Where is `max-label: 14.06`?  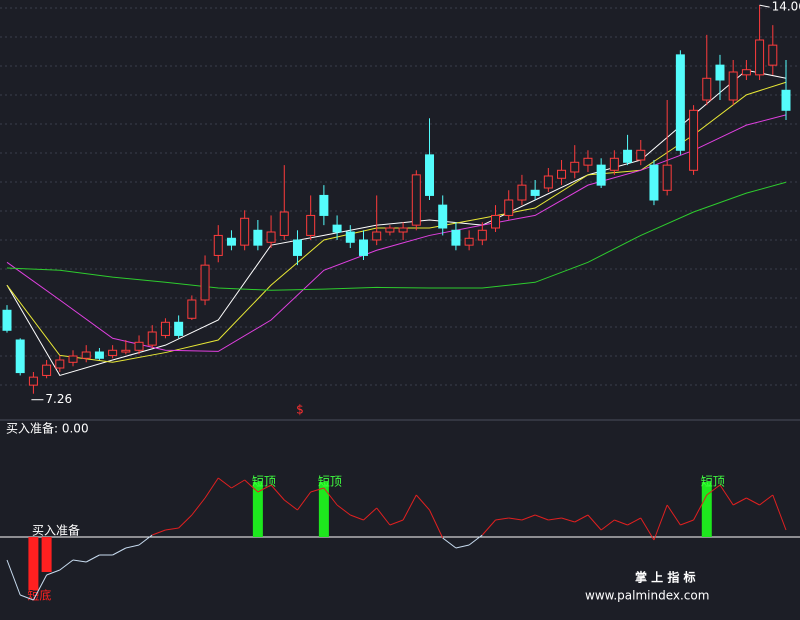
max-label: 14.06 is located at coordinates (786, 7).